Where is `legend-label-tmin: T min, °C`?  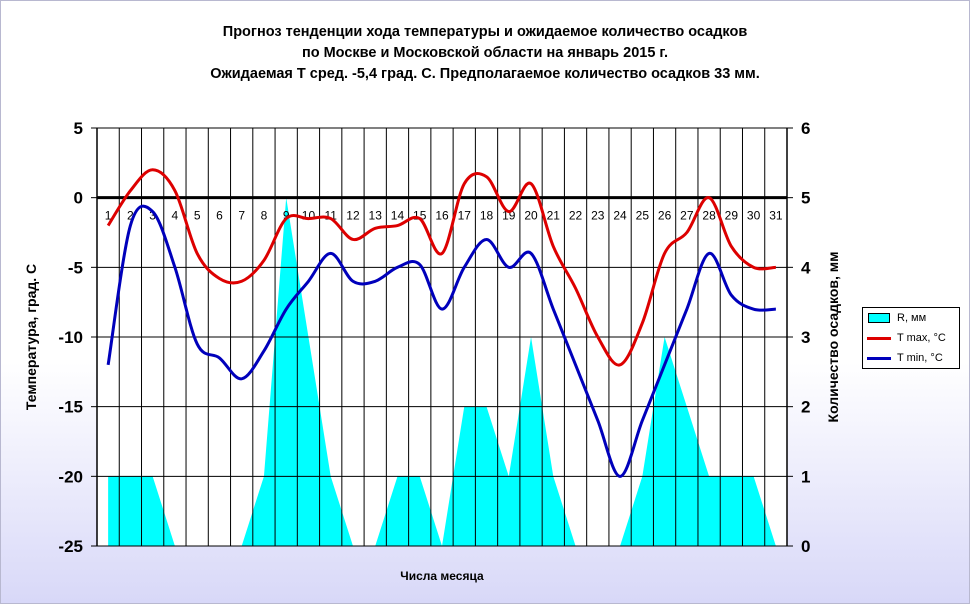
legend-label-tmin: T min, °C is located at coordinates (920, 358).